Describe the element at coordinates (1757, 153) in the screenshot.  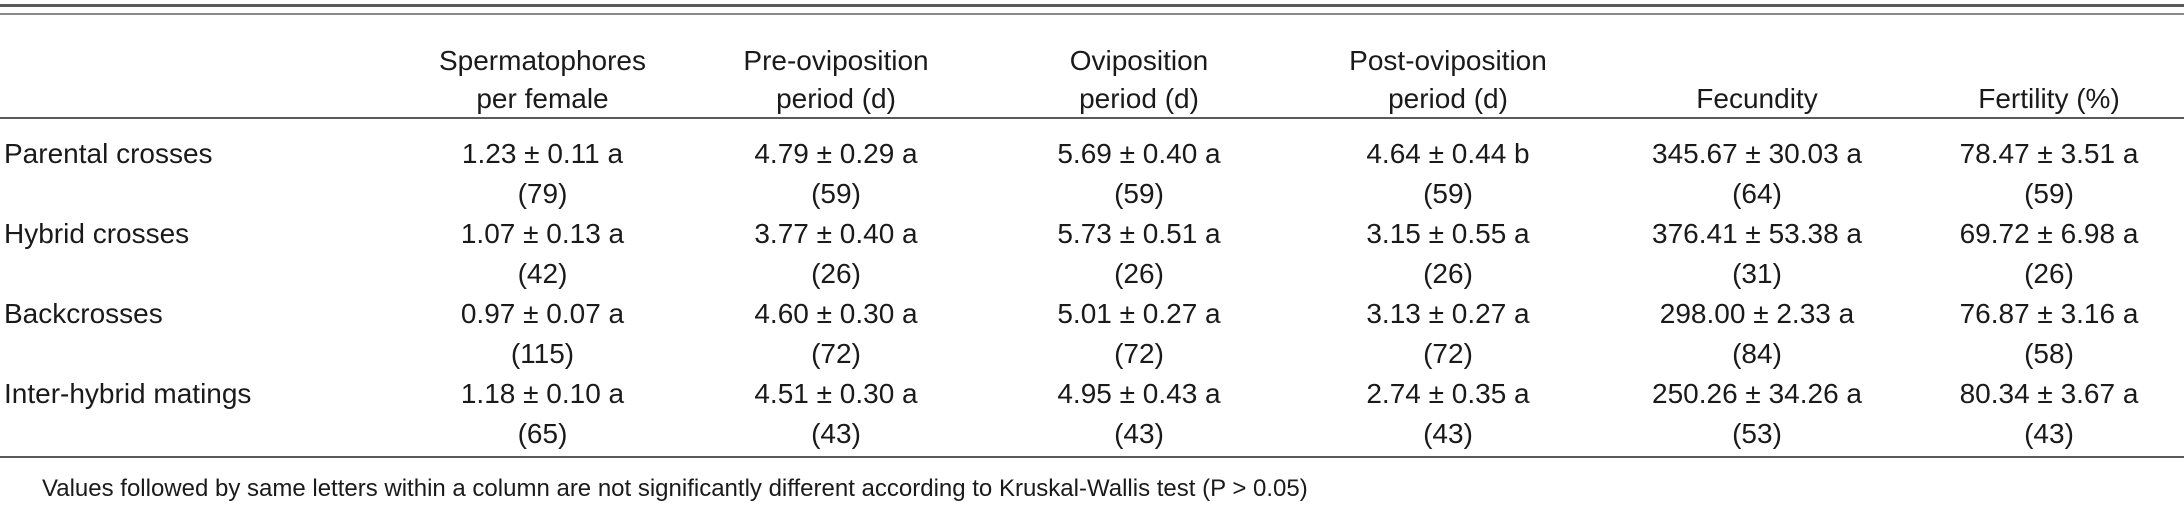
I see `cell-value: 345.67 ± 30.03 a` at that location.